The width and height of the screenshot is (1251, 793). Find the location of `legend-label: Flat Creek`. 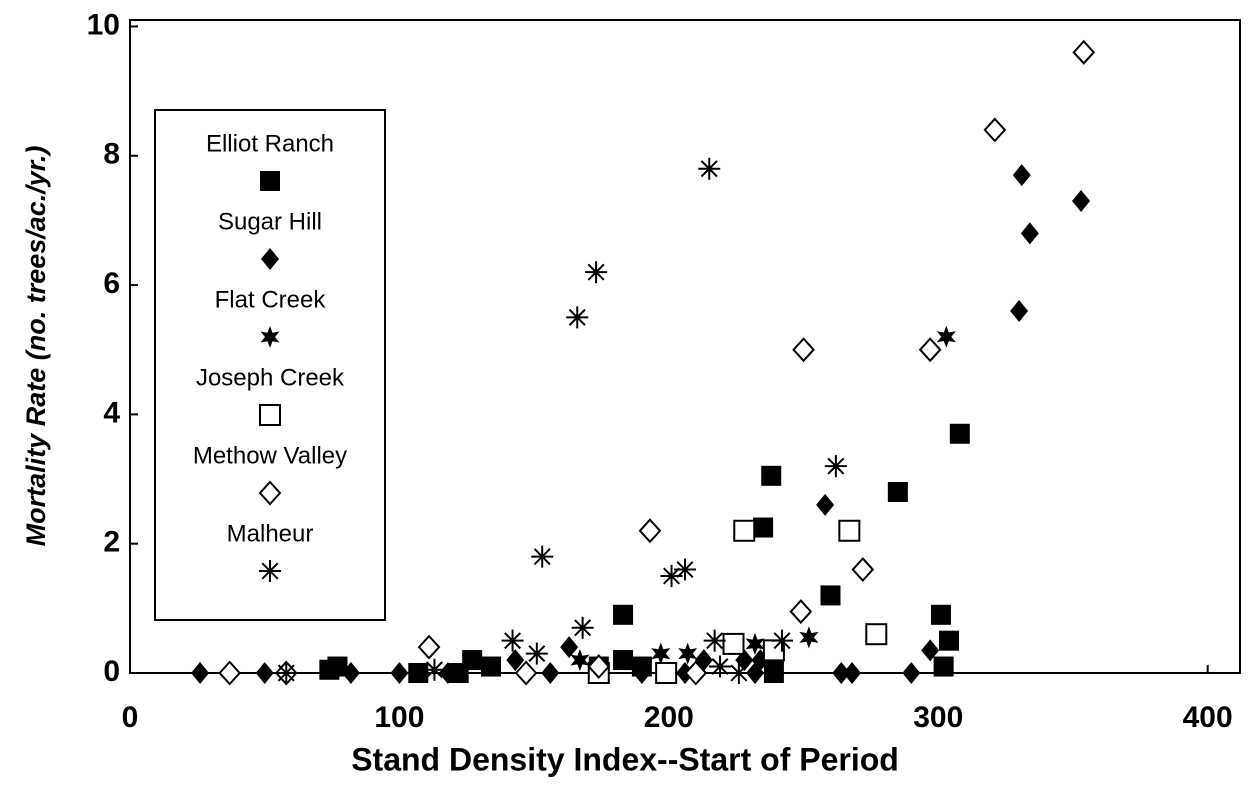

legend-label: Flat Creek is located at coordinates (271, 299).